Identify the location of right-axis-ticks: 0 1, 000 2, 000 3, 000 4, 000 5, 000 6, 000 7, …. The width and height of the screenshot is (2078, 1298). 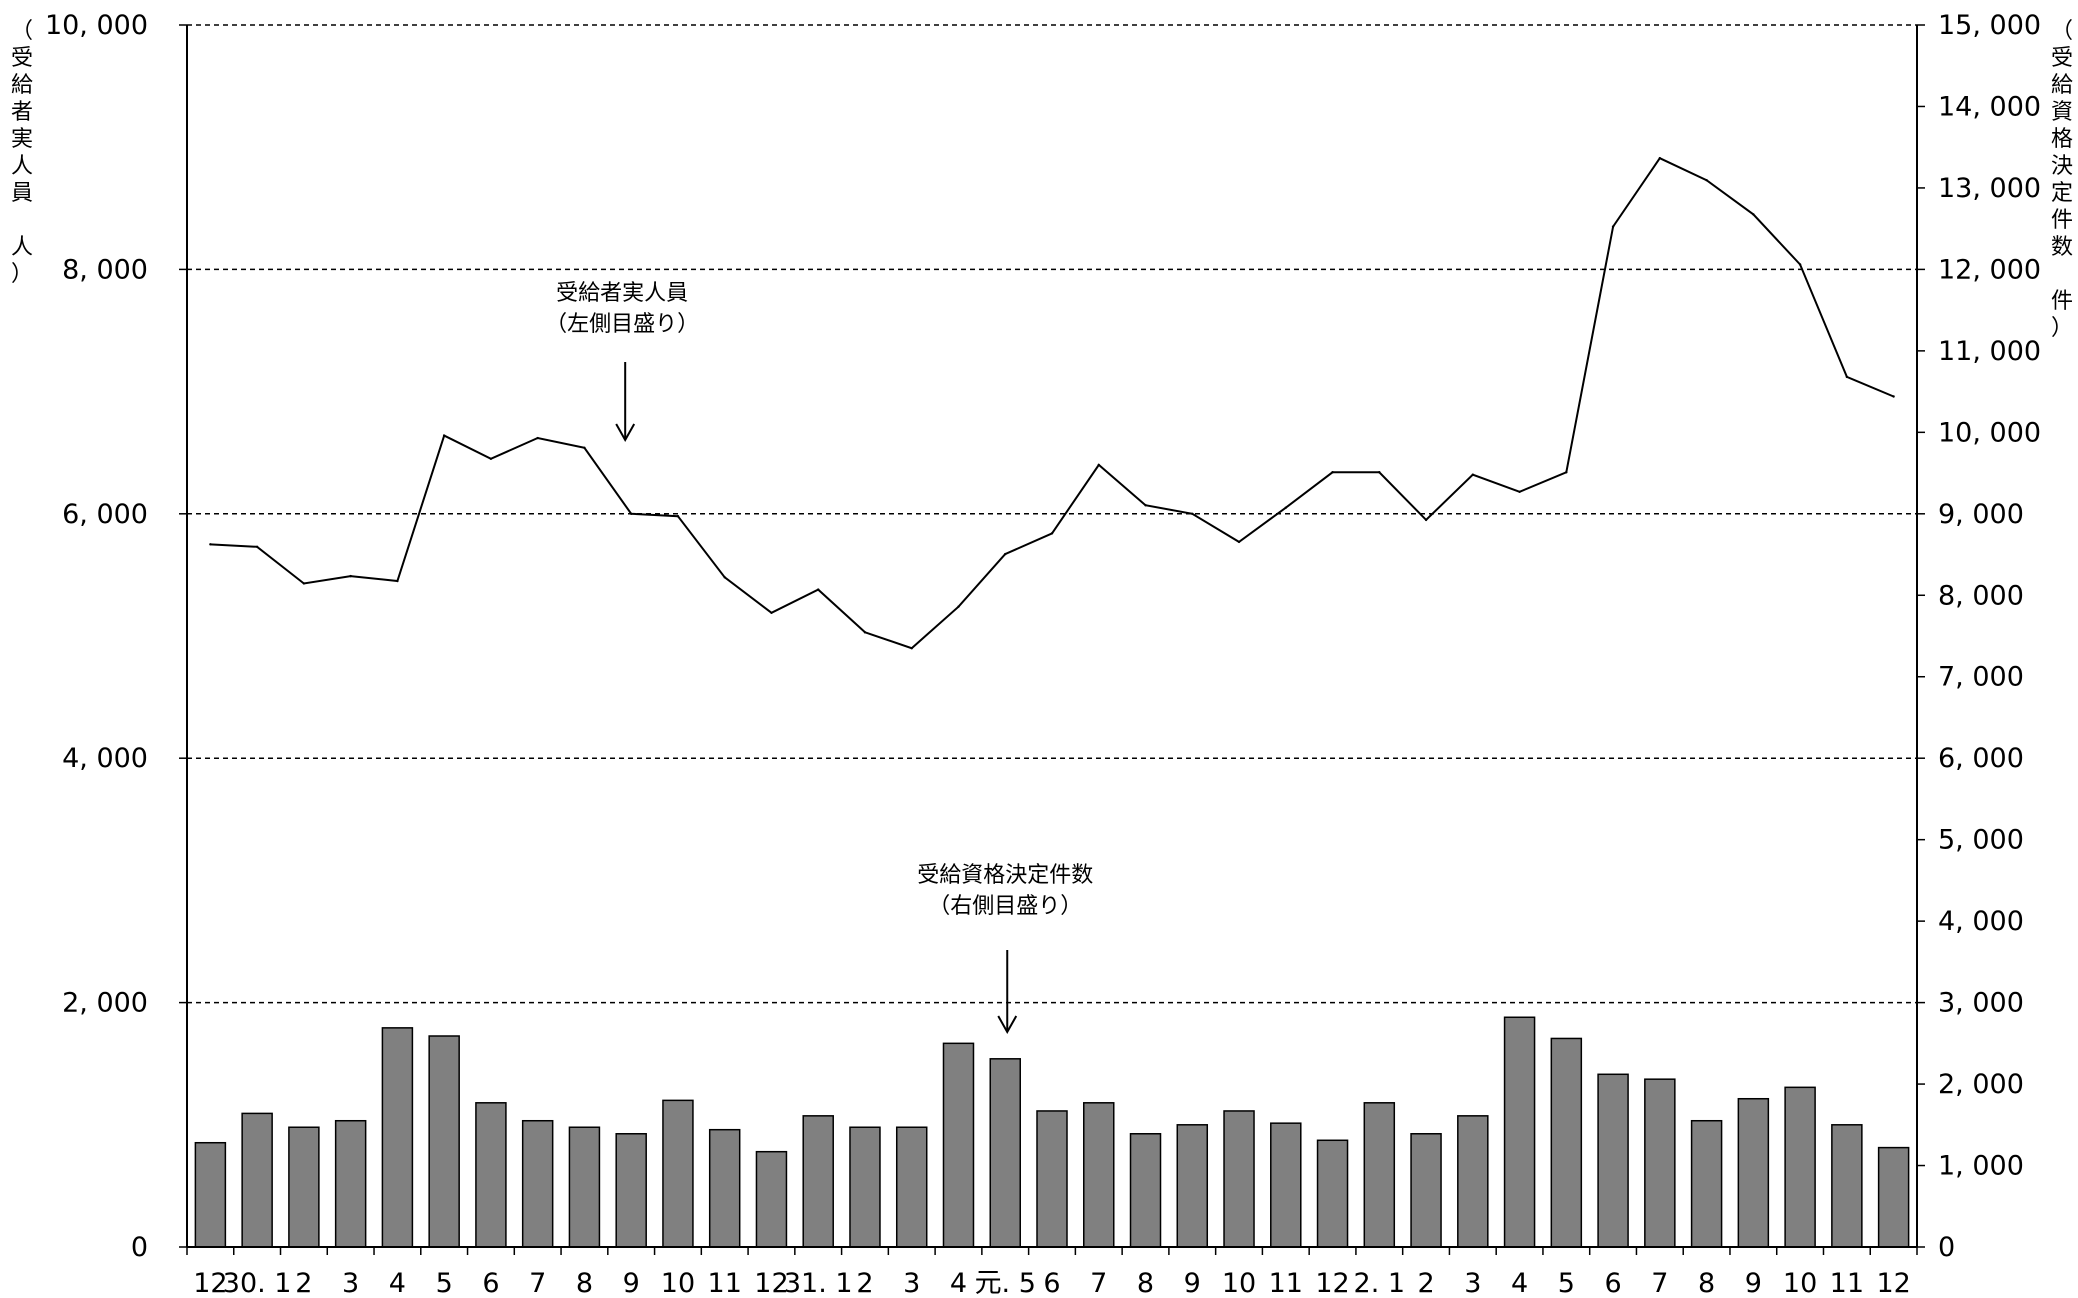
(1979, 636).